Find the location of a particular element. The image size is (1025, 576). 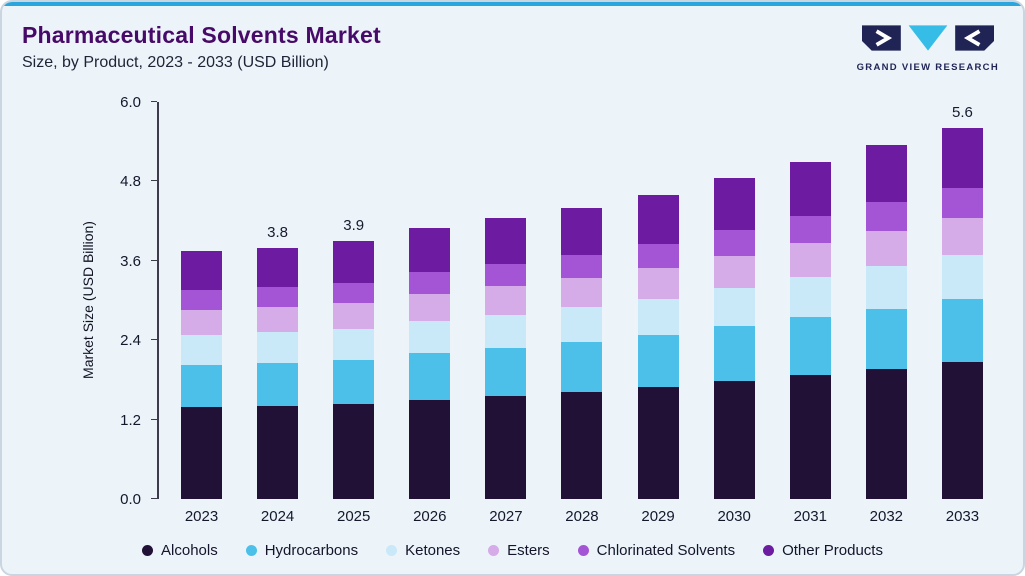

y-tick-label: 3.6 is located at coordinates (130, 261).